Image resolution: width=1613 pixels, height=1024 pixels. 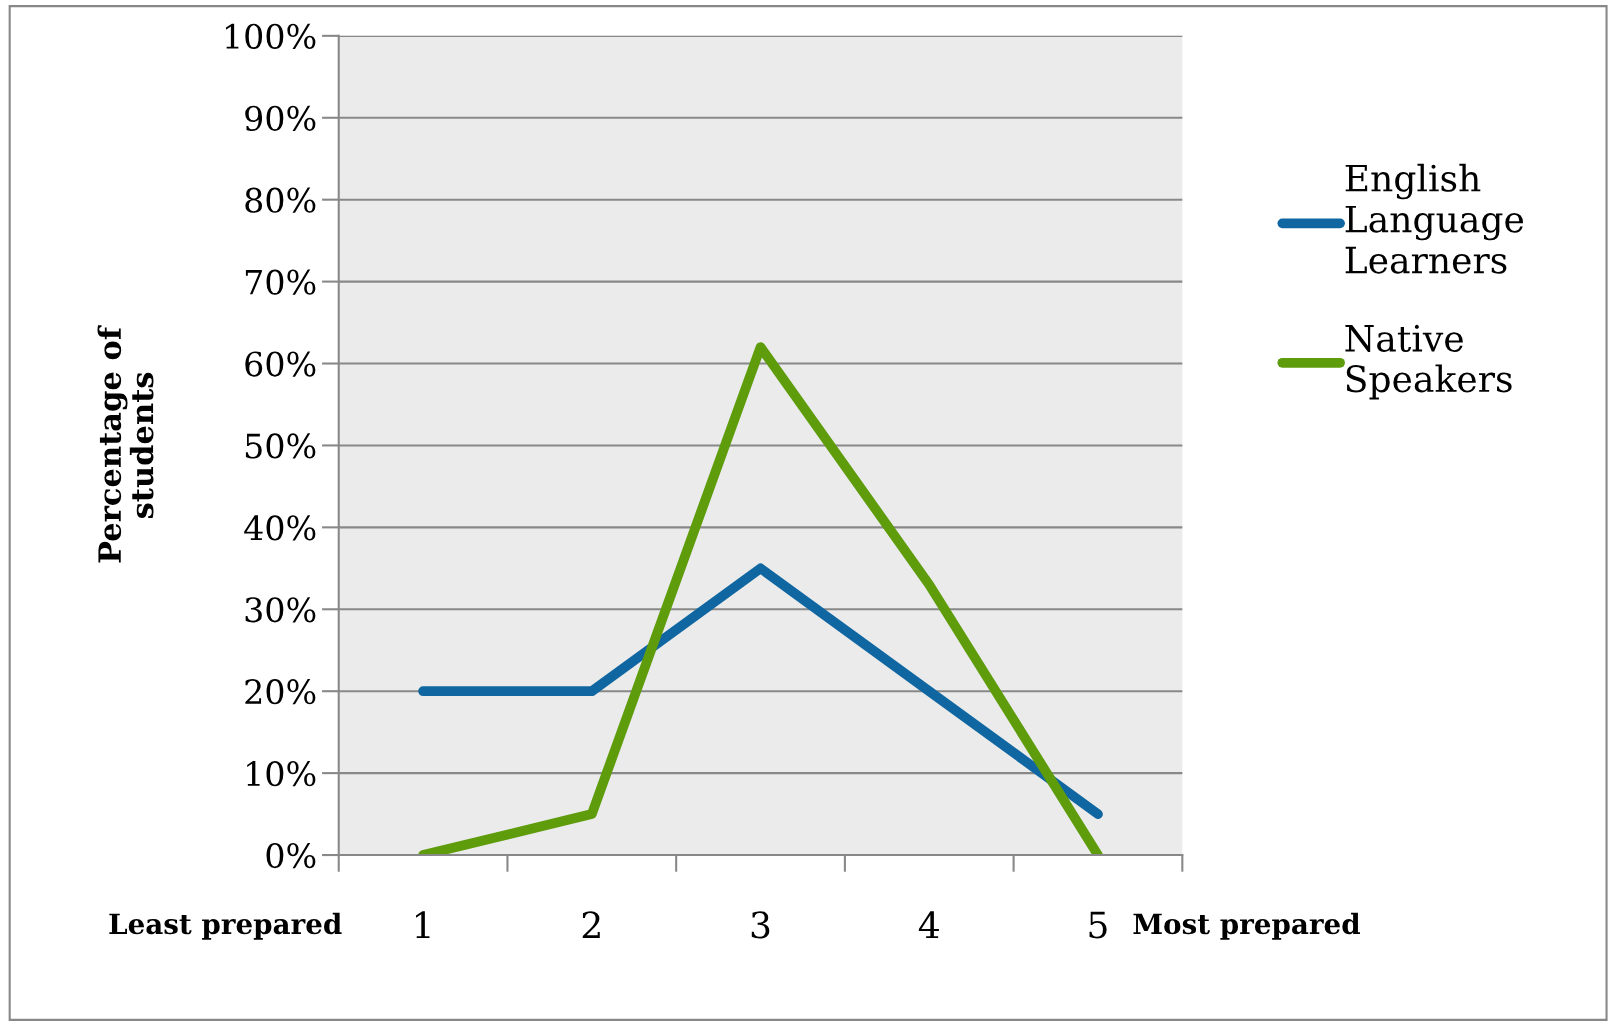 What do you see at coordinates (280, 118) in the screenshot?
I see `y-tick-label: 90%` at bounding box center [280, 118].